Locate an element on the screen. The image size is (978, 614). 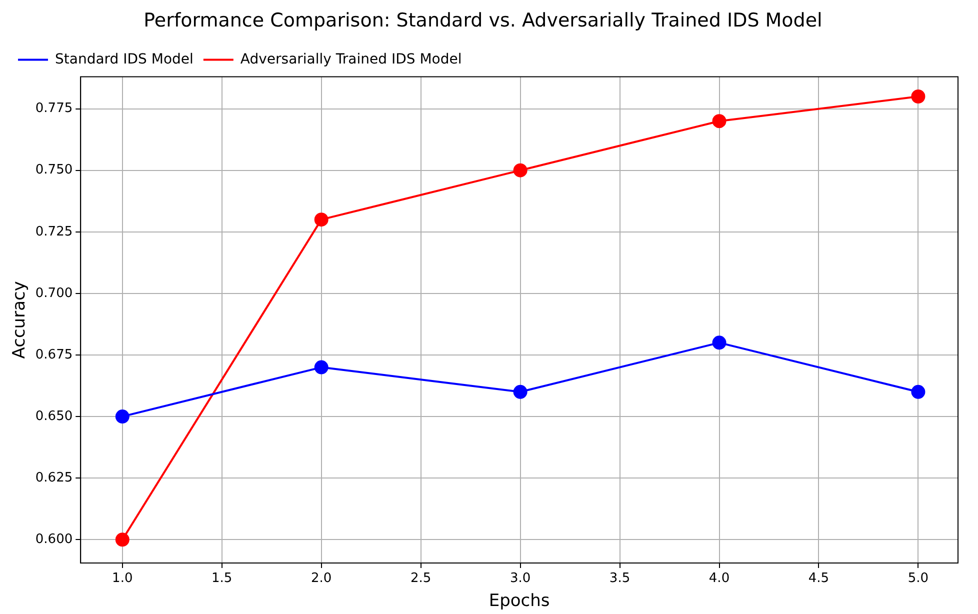
x-axis-title: Epochs is located at coordinates (519, 601).